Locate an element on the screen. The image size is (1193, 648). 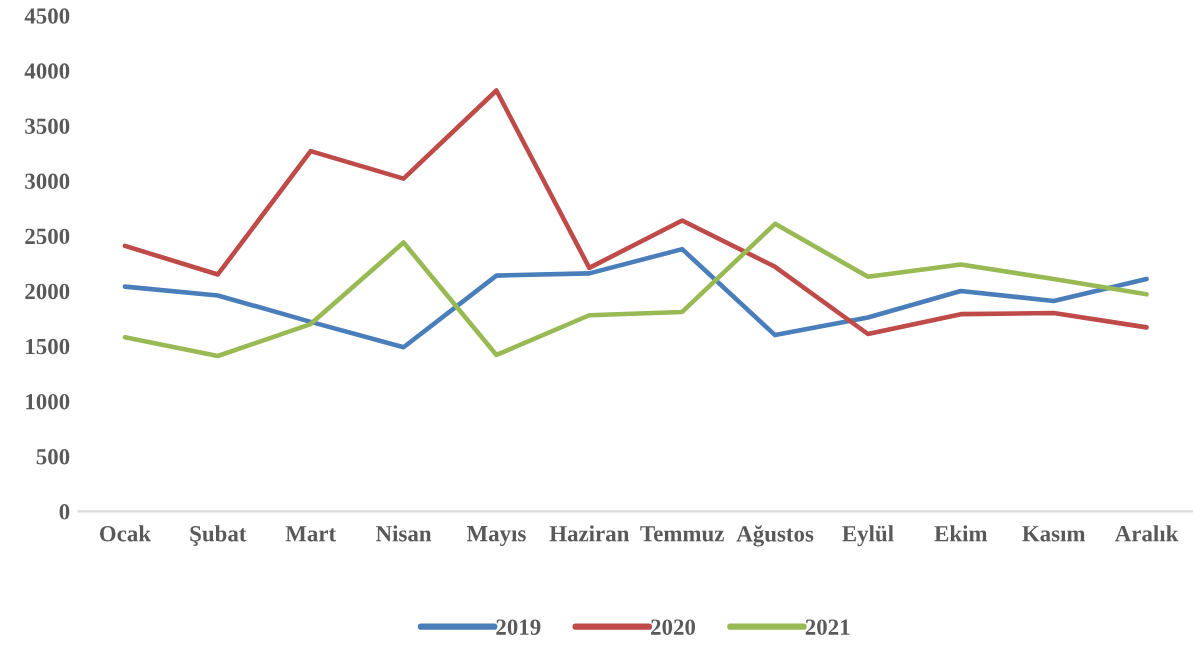
legend-label: 2020 is located at coordinates (673, 627).